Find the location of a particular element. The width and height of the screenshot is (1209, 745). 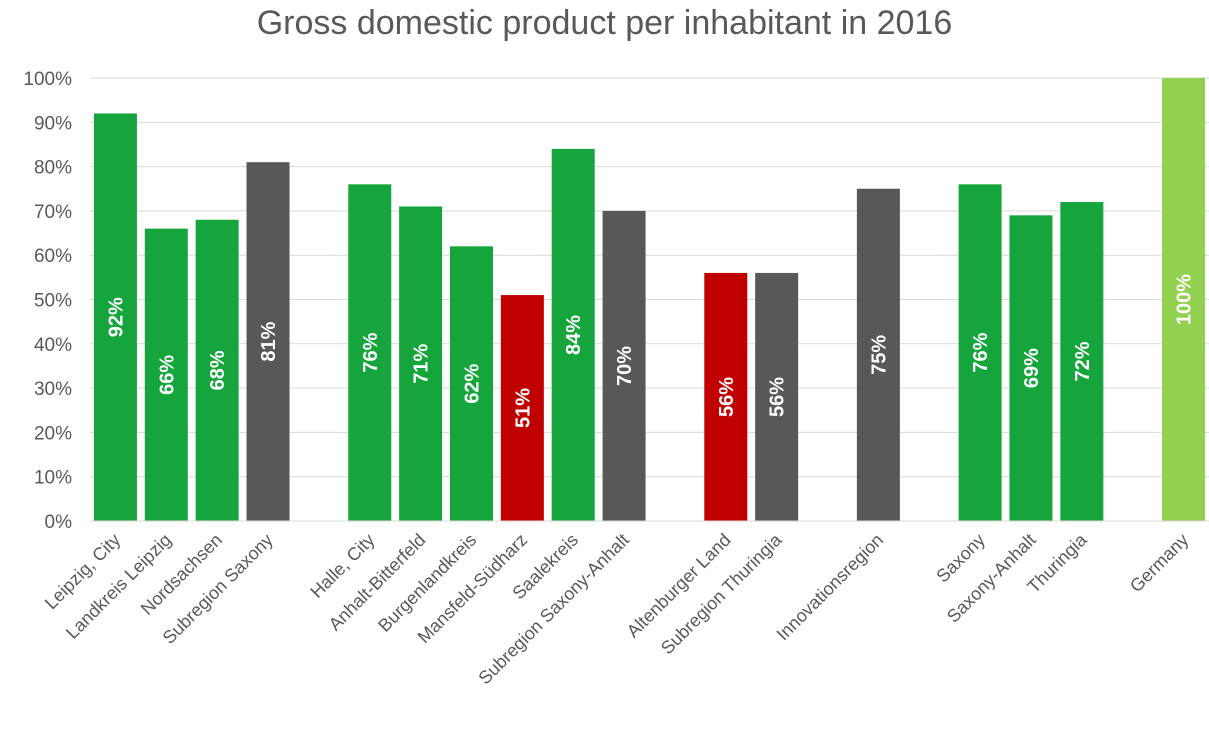

data-label: 71% is located at coordinates (422, 364).